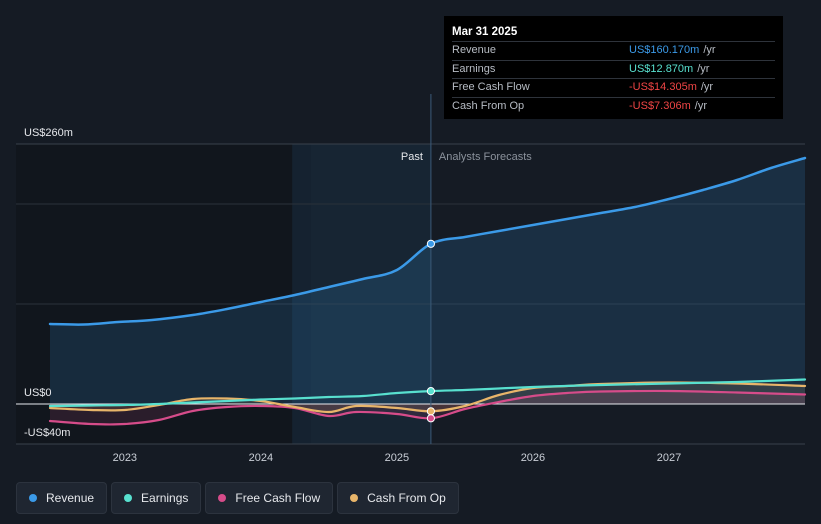 This screenshot has height=524, width=821. What do you see at coordinates (431, 418) in the screenshot?
I see `free-cash-flow-marker` at bounding box center [431, 418].